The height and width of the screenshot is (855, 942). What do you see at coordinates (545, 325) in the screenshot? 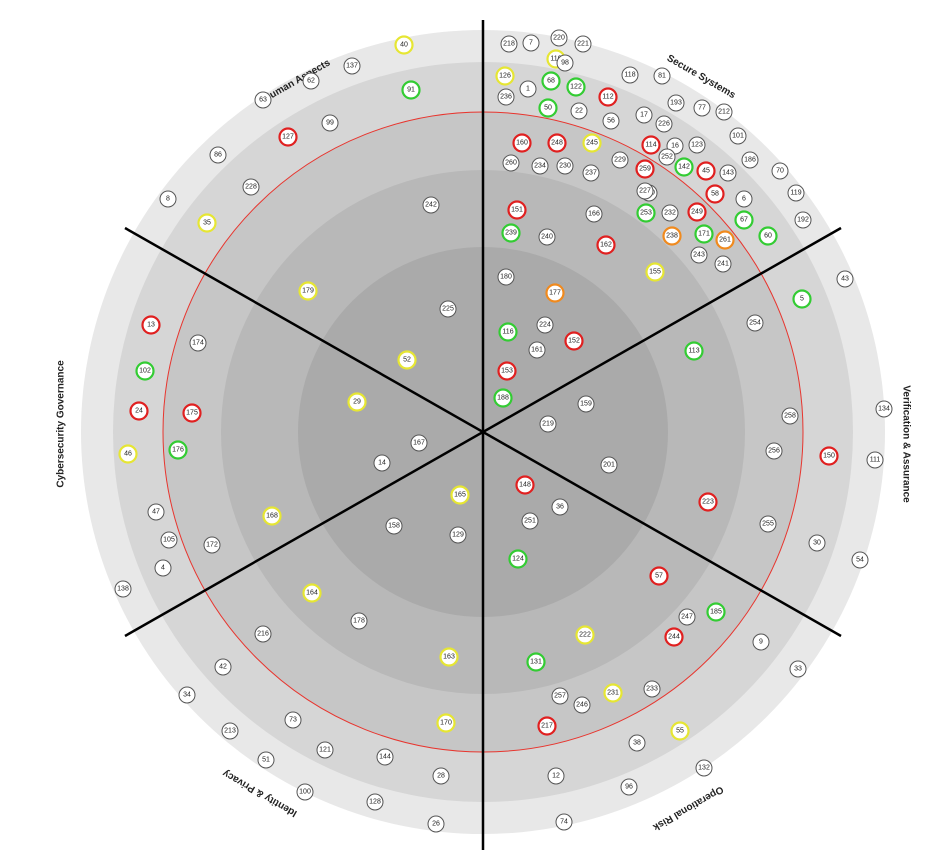
I see `radar-item: 224` at bounding box center [545, 325].